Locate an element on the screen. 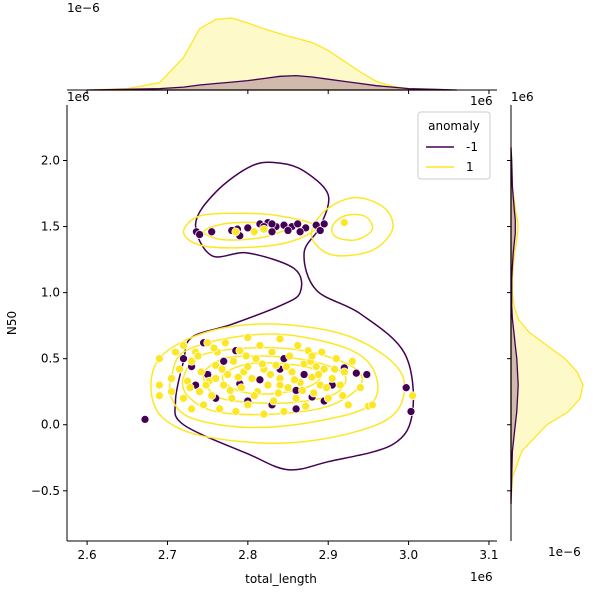 Image resolution: width=600 pixels, height=600 pixels. x-tick-label: 3.1 is located at coordinates (488, 555).